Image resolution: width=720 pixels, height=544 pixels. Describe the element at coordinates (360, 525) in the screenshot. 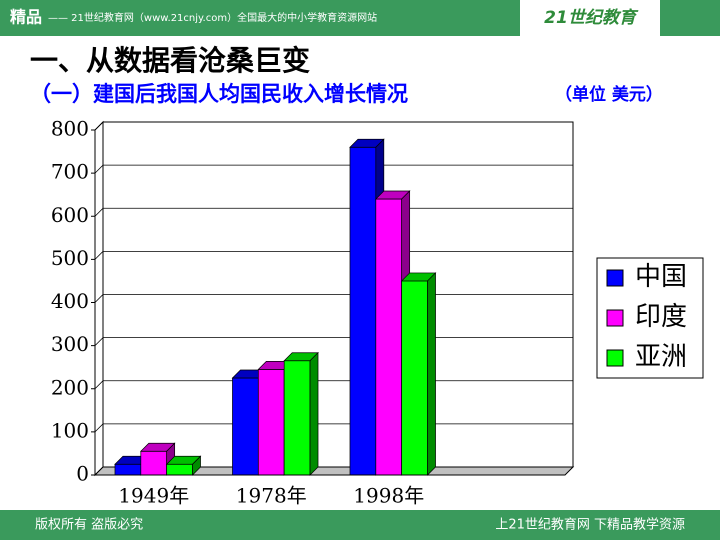

I see `footer-bar` at that location.